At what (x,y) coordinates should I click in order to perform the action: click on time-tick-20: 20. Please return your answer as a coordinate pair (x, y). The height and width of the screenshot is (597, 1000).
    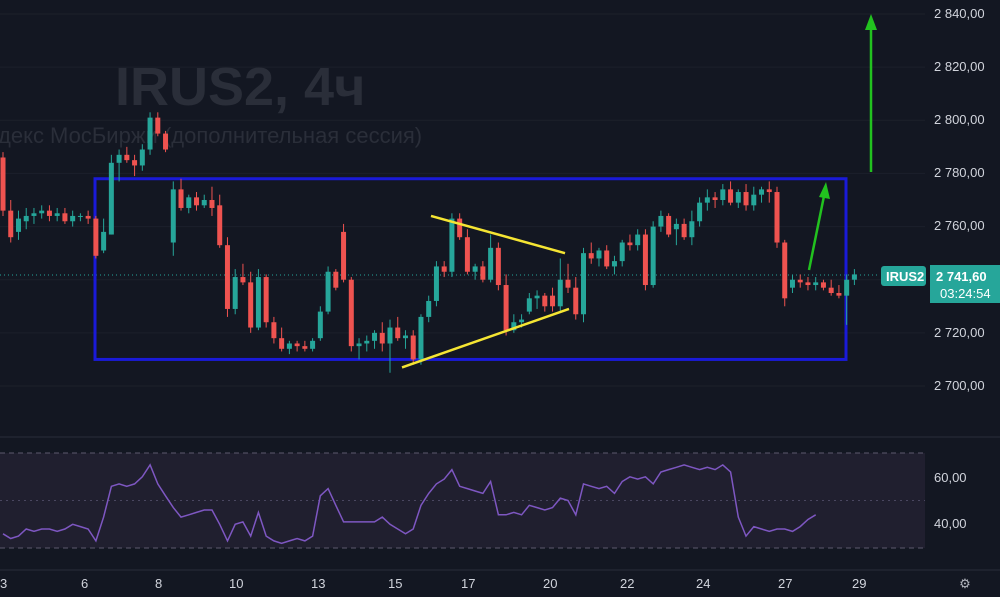
    Looking at the image, I should click on (550, 583).